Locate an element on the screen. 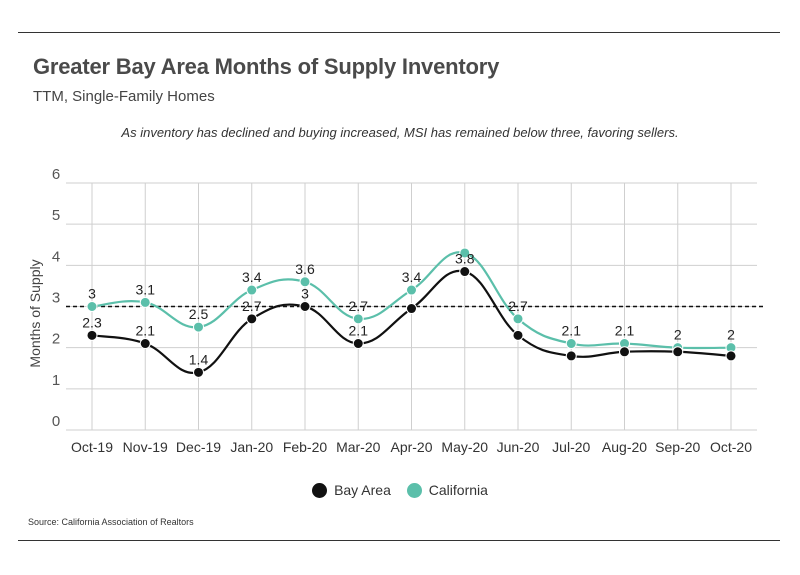 This screenshot has height=575, width=800. x-tick-label: Jun-20 is located at coordinates (518, 447).